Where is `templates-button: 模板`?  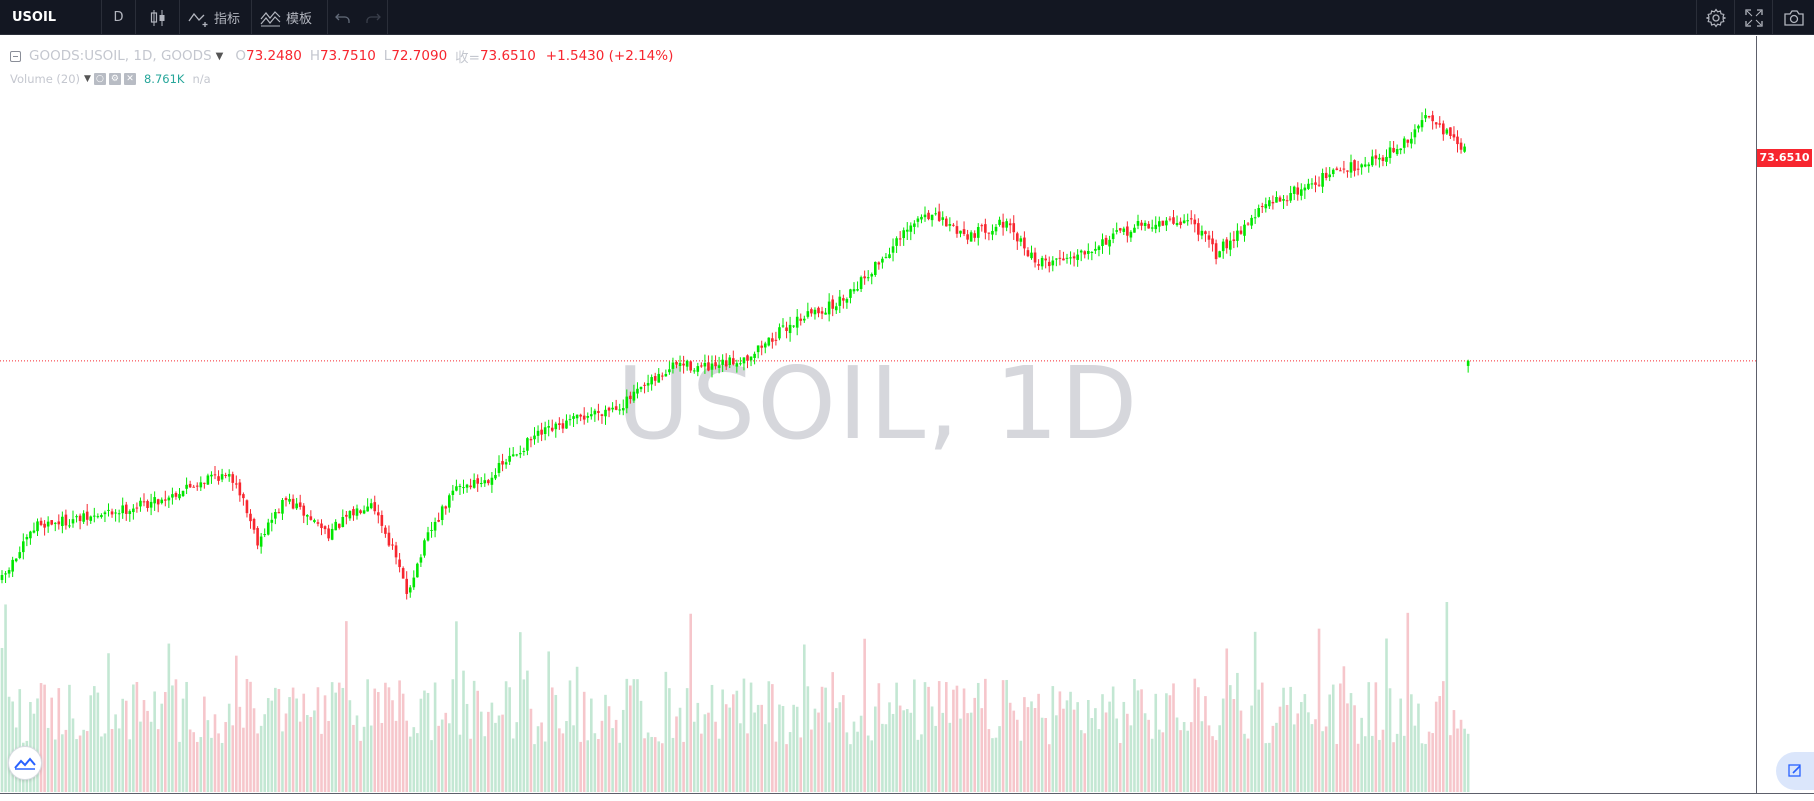 templates-button: 模板 is located at coordinates (290, 17).